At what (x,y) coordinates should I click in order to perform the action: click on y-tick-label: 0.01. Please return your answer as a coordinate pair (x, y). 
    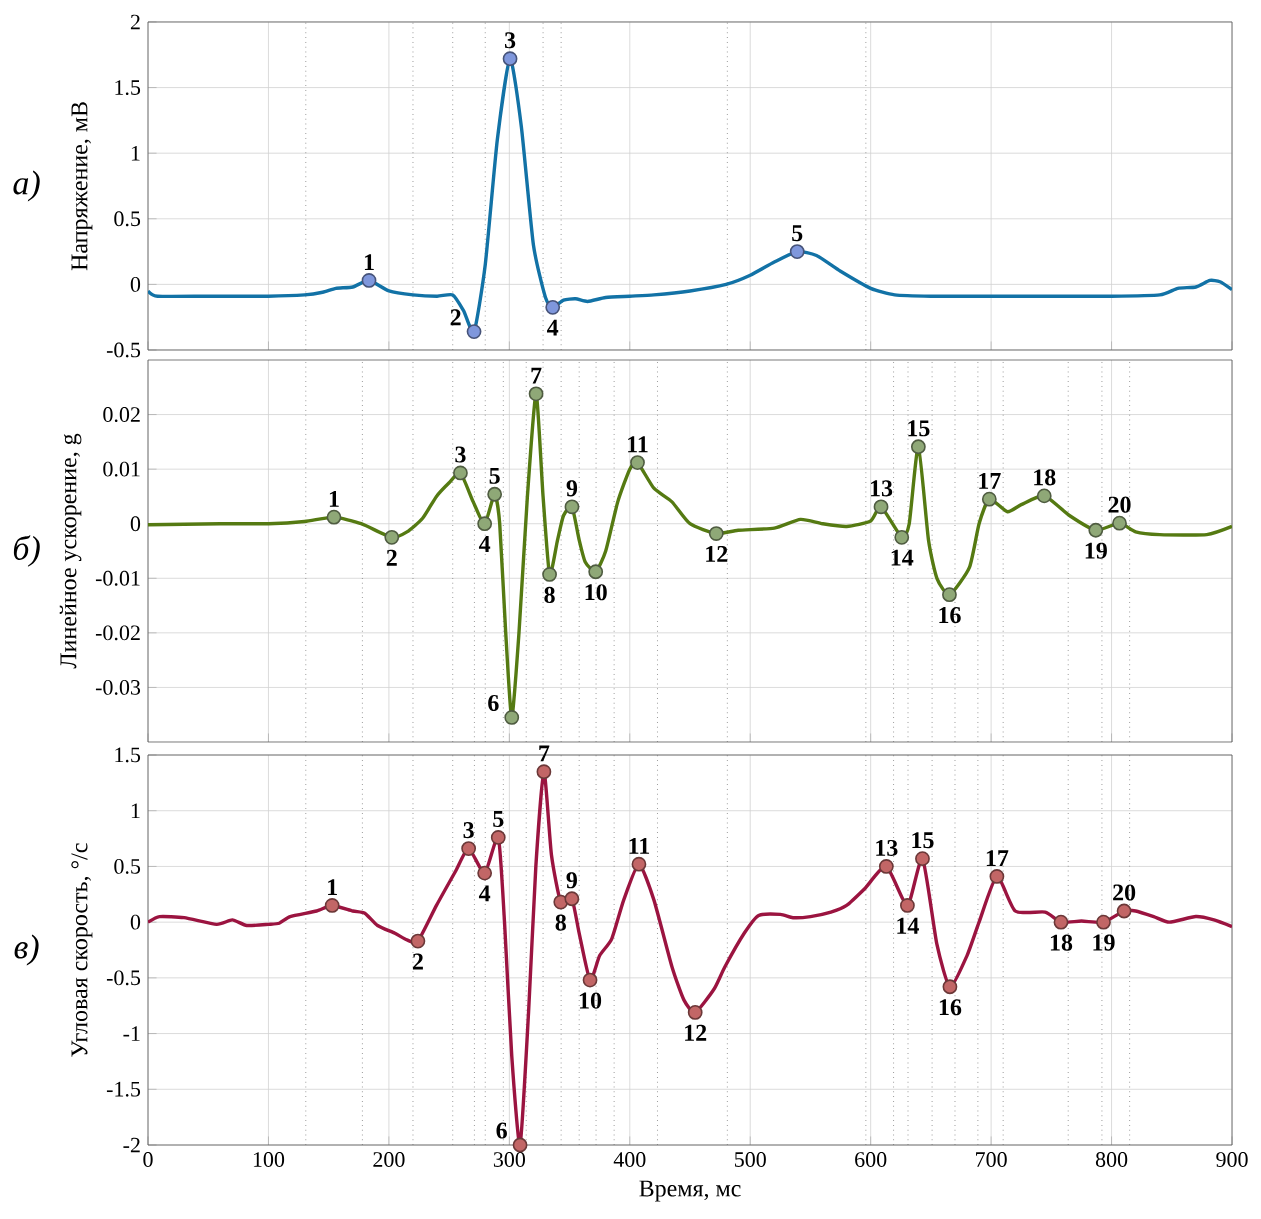
    Looking at the image, I should click on (121, 469).